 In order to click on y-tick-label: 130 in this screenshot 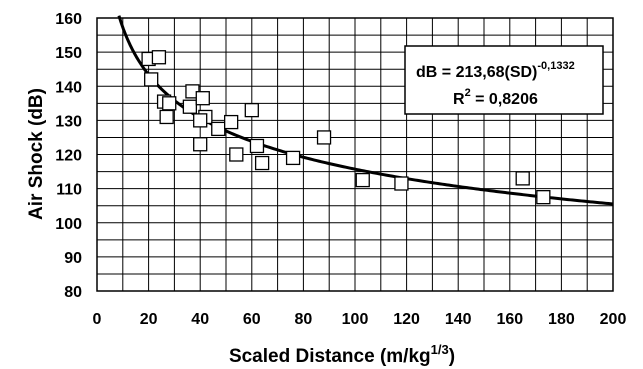, I will do `click(68, 121)`.